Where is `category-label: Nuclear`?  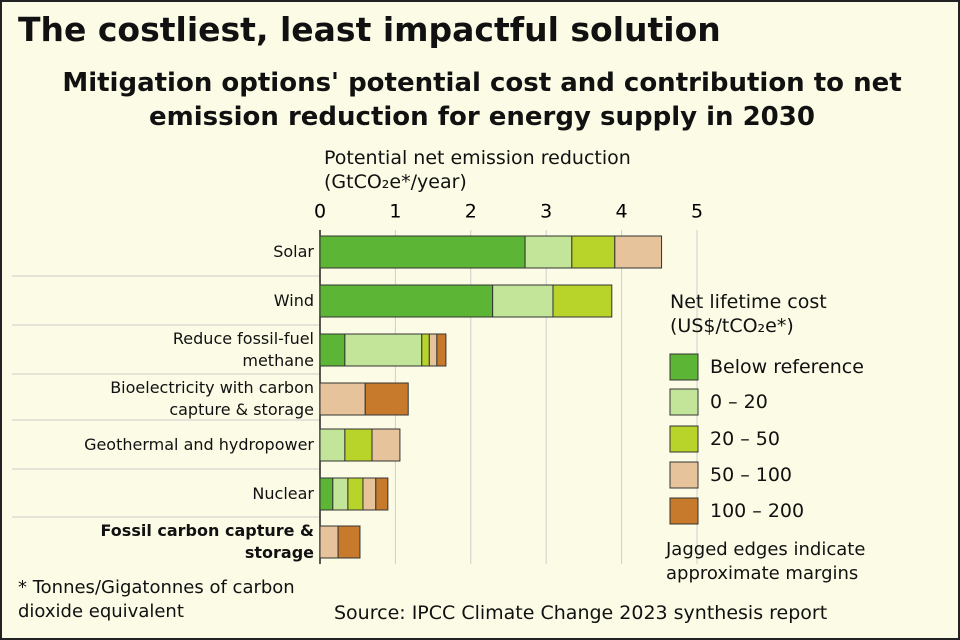
category-label: Nuclear is located at coordinates (283, 493).